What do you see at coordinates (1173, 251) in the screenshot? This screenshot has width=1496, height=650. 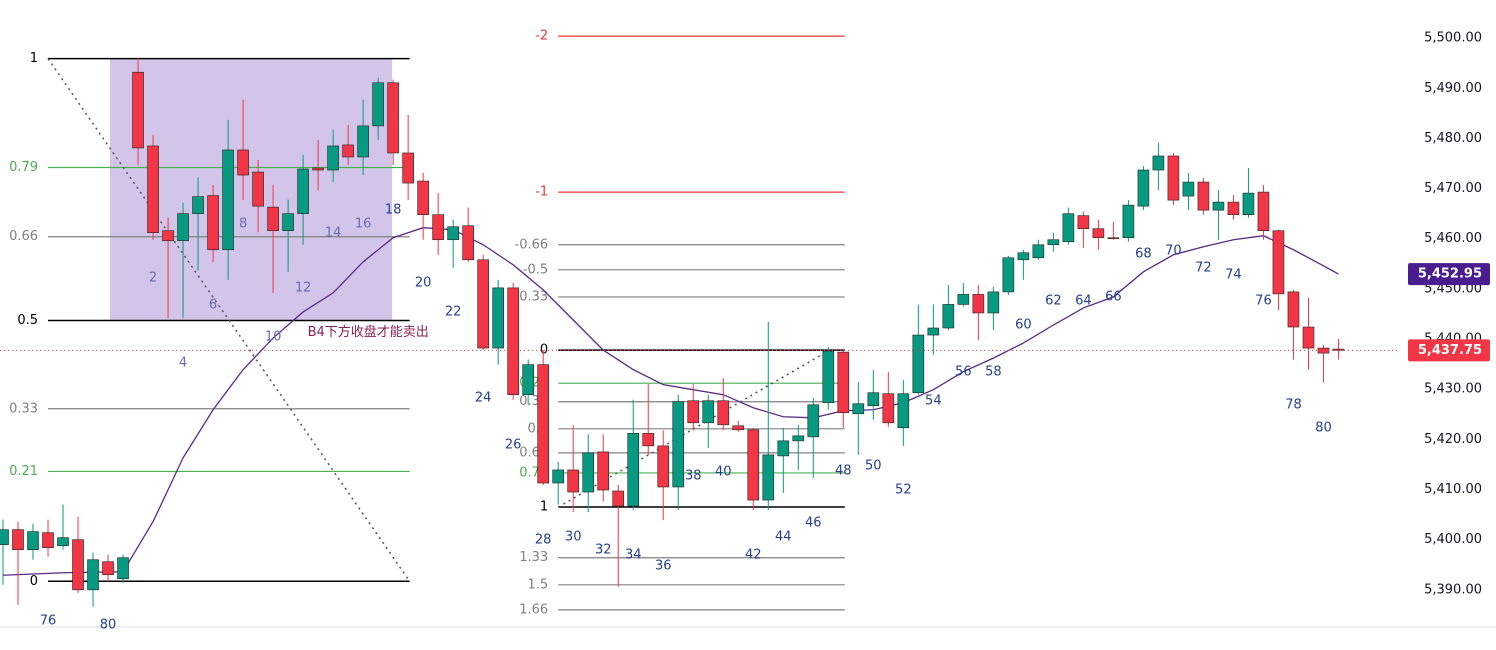 I see `bar-number: 70` at bounding box center [1173, 251].